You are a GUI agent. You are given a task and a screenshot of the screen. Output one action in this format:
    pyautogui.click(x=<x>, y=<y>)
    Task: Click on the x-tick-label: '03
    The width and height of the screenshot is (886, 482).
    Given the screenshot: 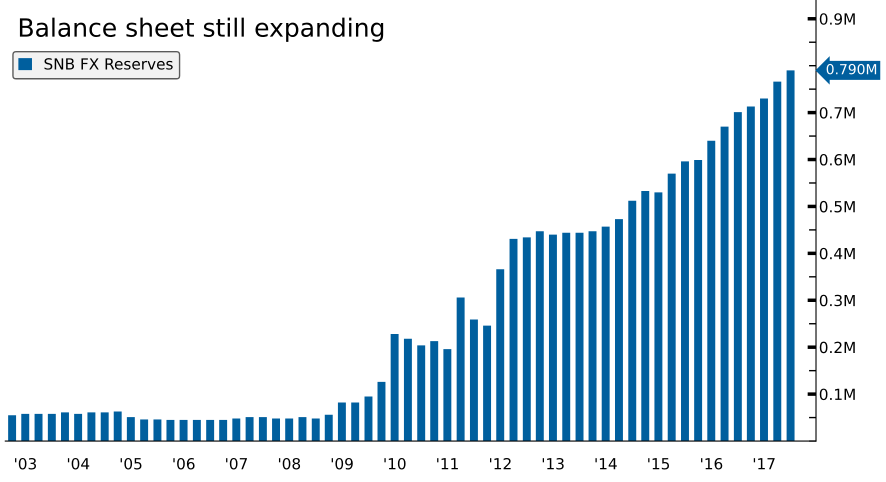 What is the action you would take?
    pyautogui.click(x=25, y=464)
    